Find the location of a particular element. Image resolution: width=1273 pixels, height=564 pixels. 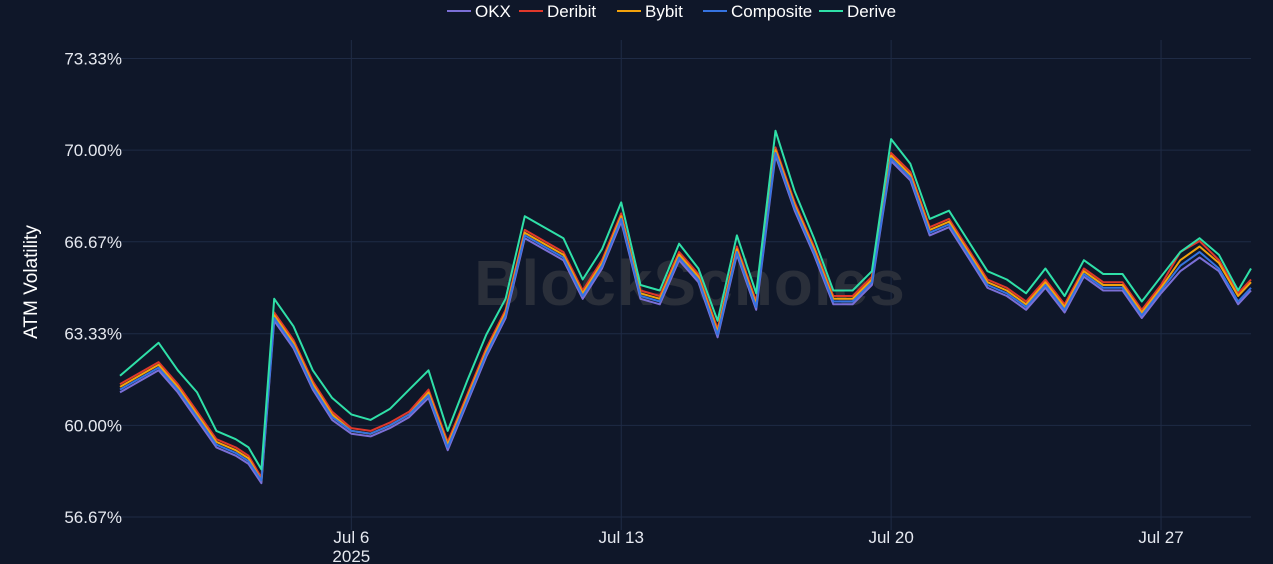

legend-label: Composite is located at coordinates (771, 11).